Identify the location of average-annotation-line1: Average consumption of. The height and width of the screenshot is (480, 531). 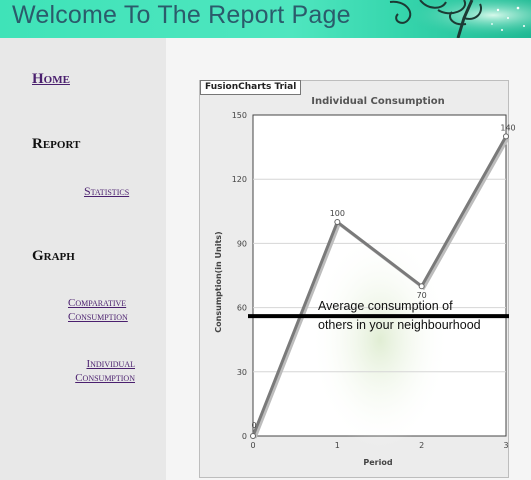
(385, 306).